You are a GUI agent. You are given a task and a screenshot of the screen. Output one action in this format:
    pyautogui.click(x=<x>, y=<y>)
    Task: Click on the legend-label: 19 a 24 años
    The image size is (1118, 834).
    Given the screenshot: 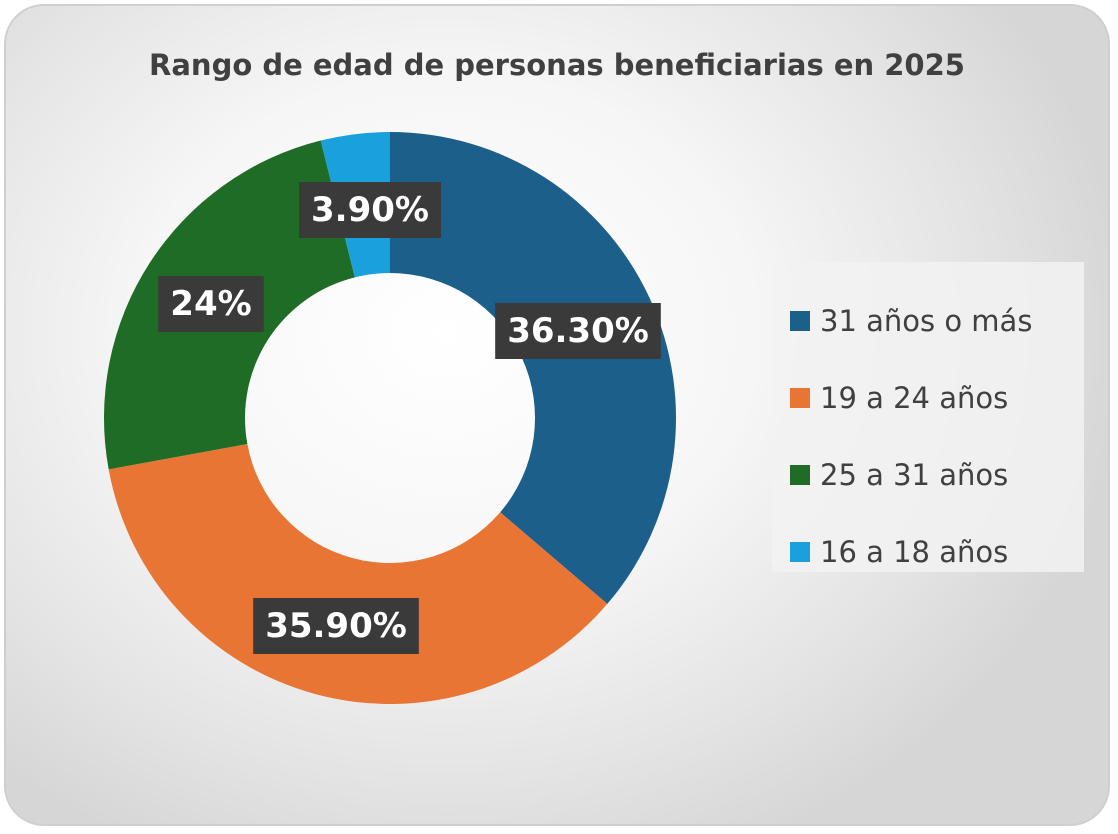 What is the action you would take?
    pyautogui.click(x=914, y=397)
    